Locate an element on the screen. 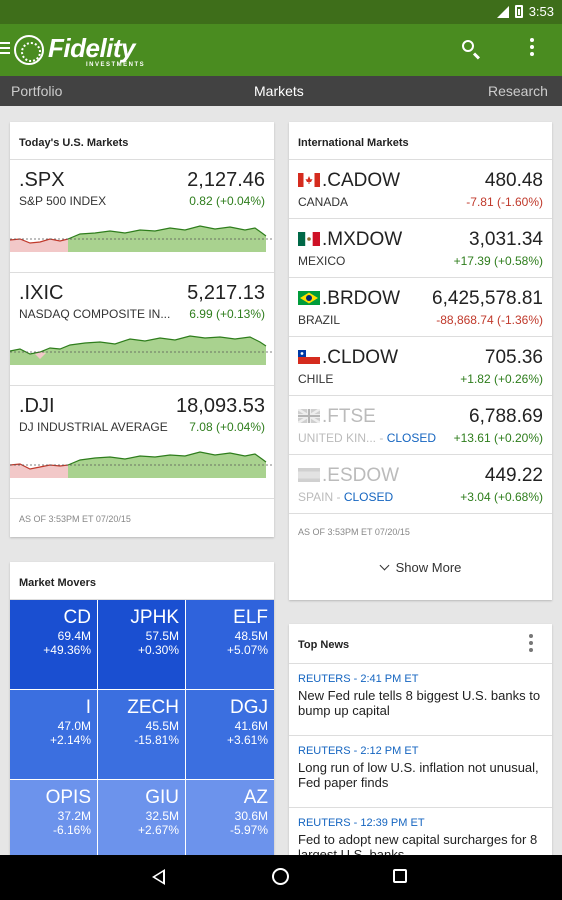 This screenshot has height=900, width=562. tab-markets: Markets is located at coordinates (279, 91).